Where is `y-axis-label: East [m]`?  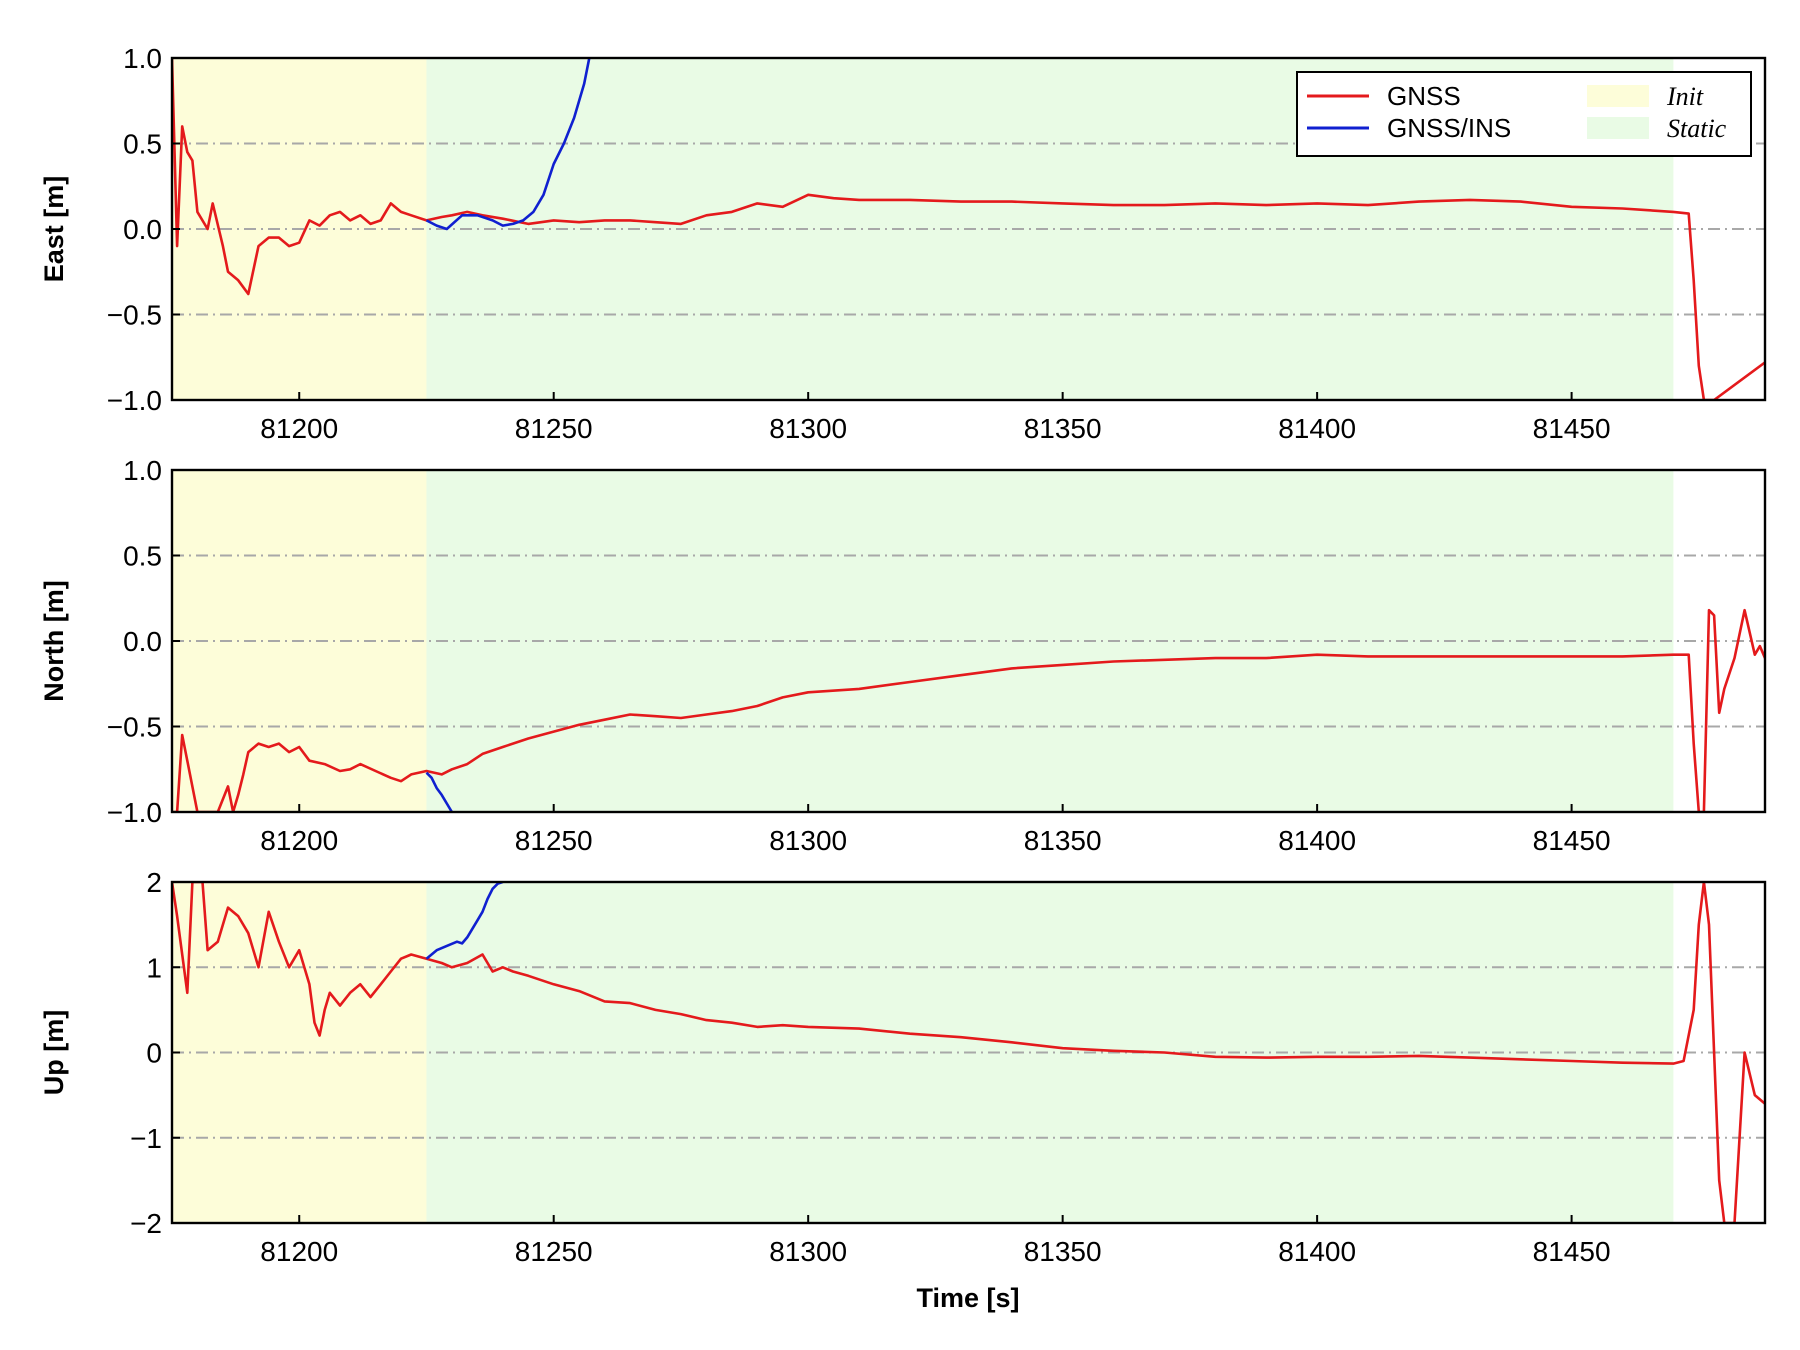 y-axis-label: East [m] is located at coordinates (54, 229).